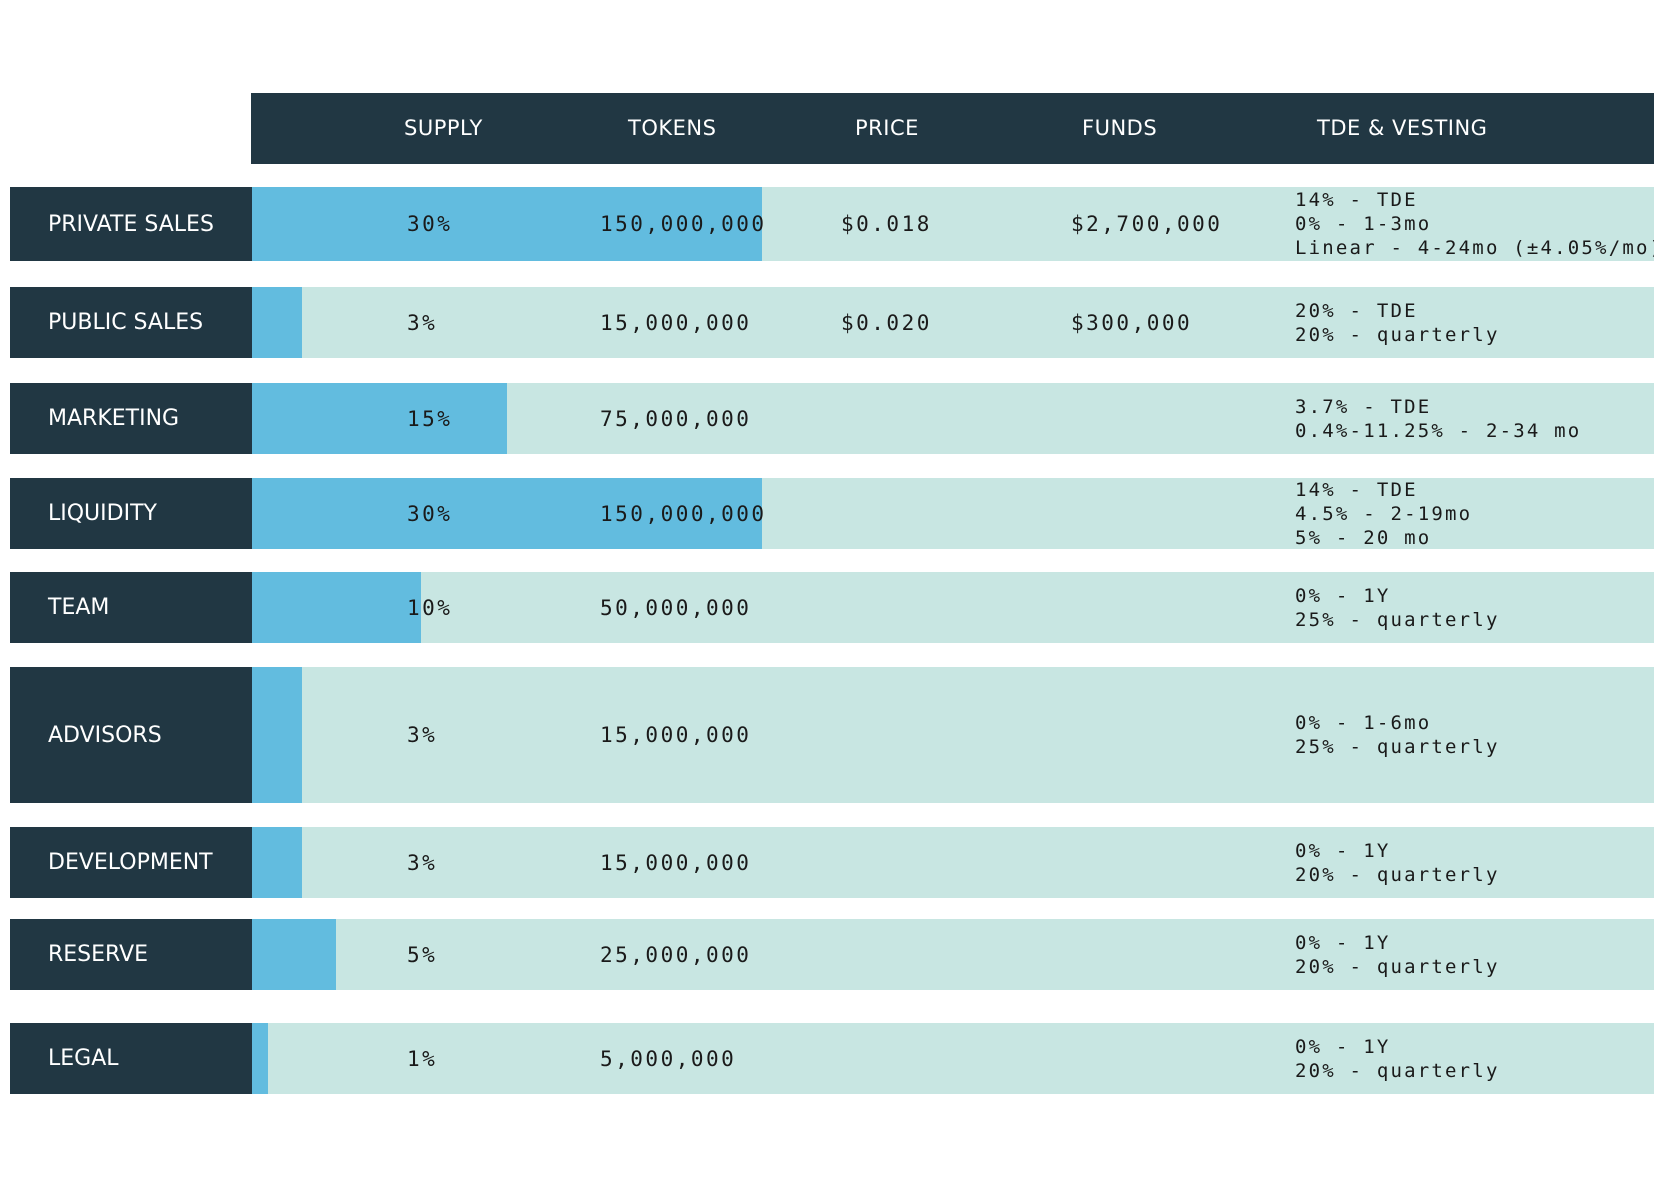  What do you see at coordinates (1363, 406) in the screenshot?
I see `vesting-line: 3.7% - TDE` at bounding box center [1363, 406].